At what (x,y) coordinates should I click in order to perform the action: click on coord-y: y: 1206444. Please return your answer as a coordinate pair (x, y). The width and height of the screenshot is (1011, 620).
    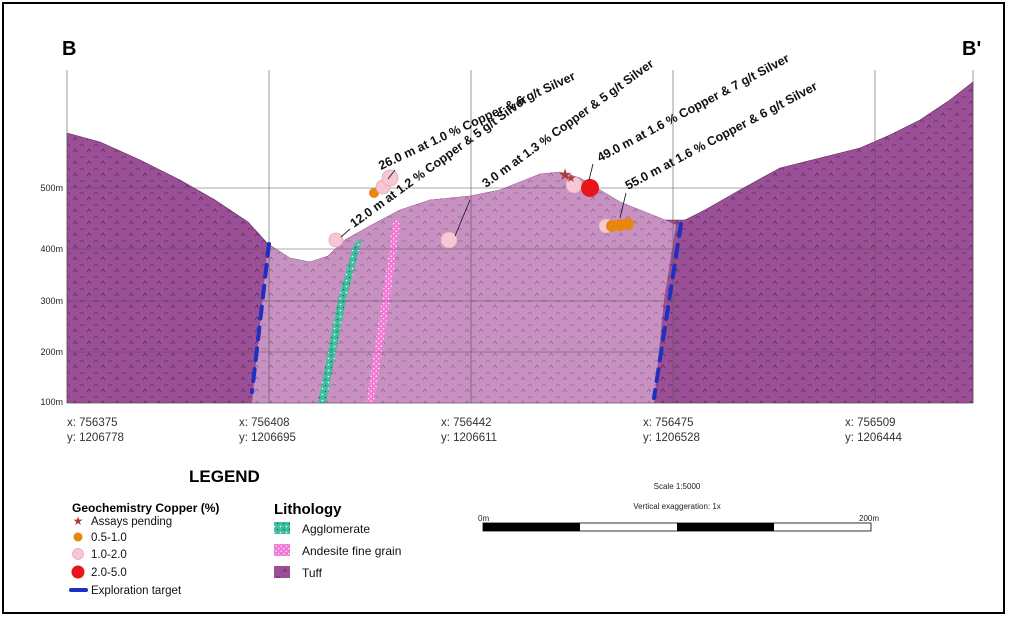
    Looking at the image, I should click on (874, 438).